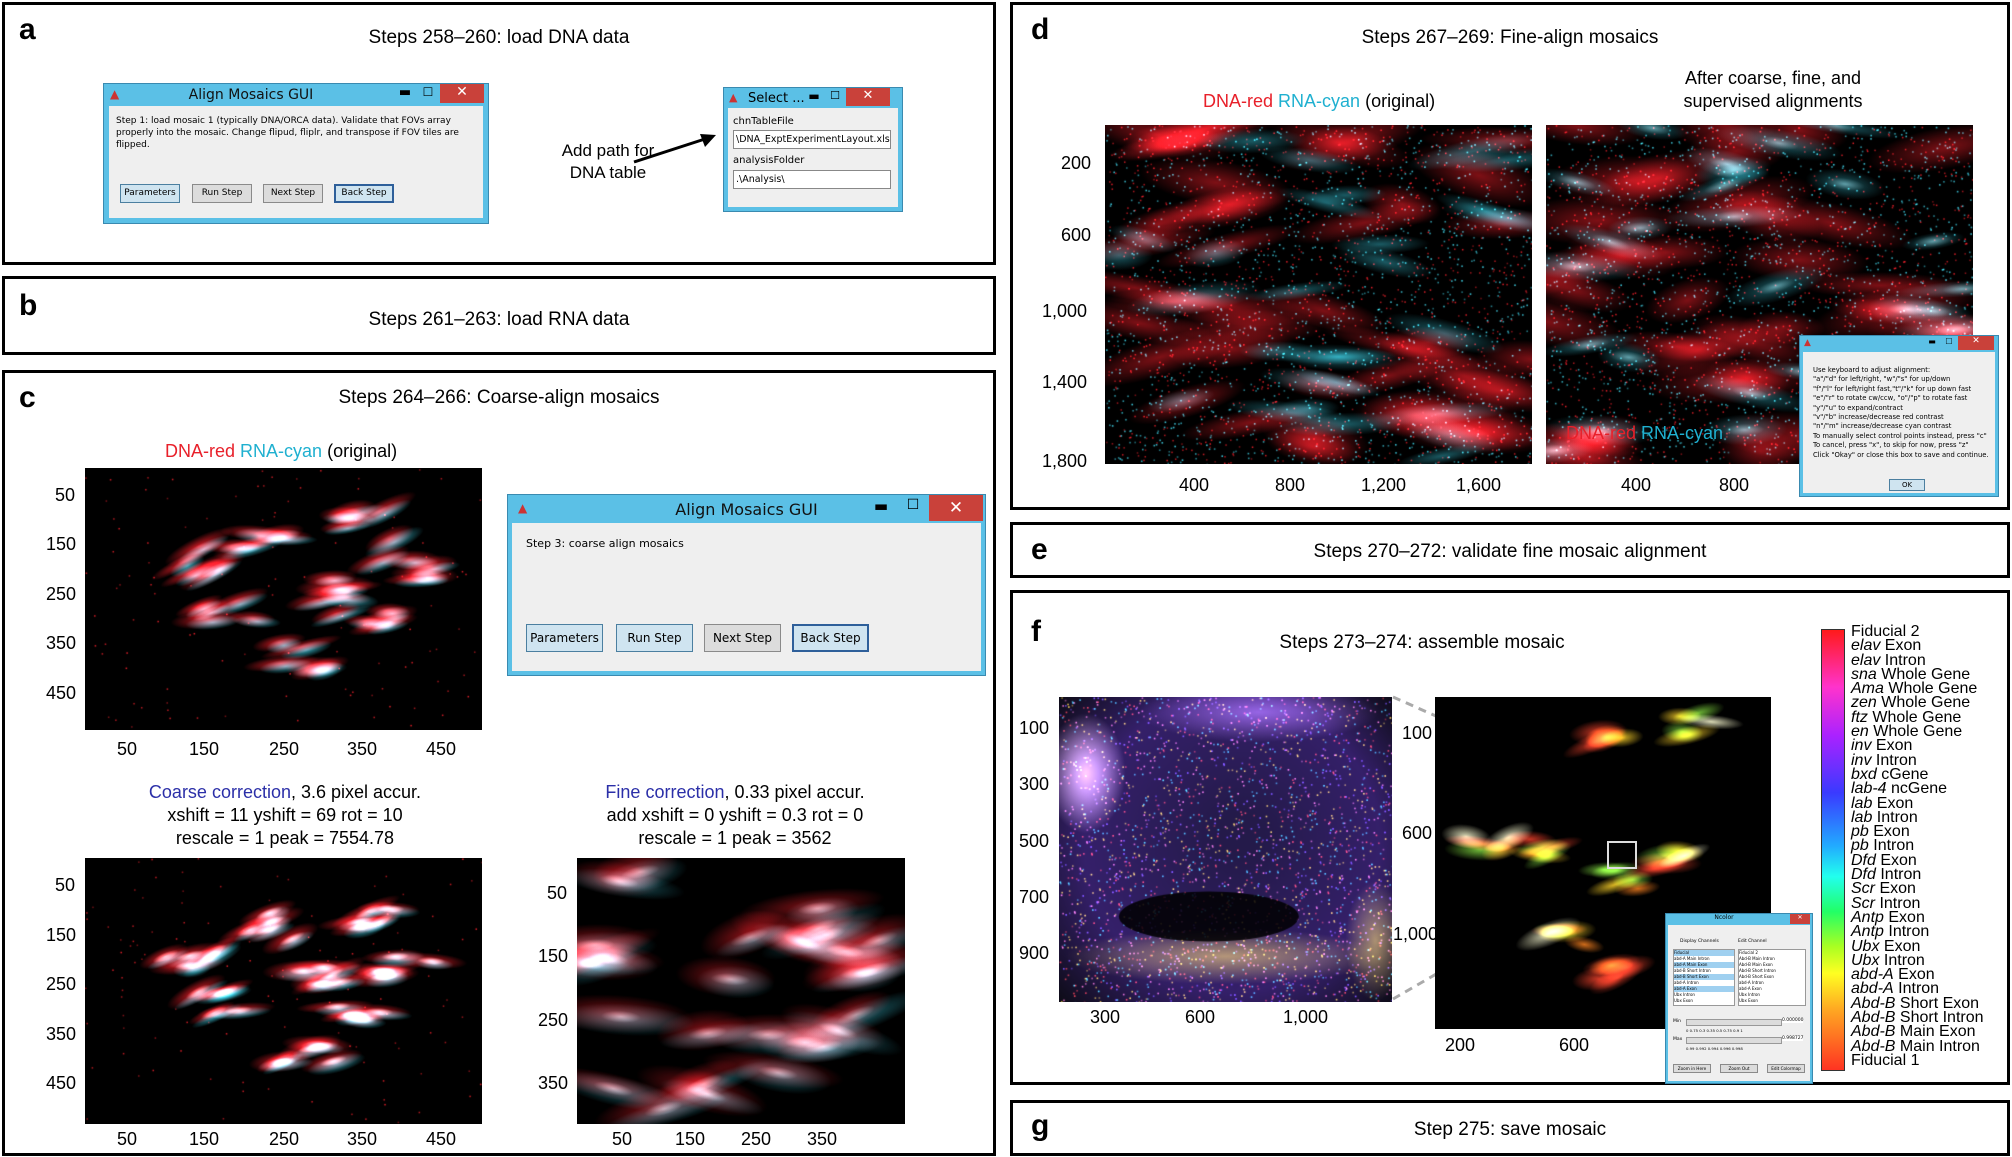 This screenshot has width=2012, height=1157. I want to click on legend-entry: abd-A Intron, so click(1895, 989).